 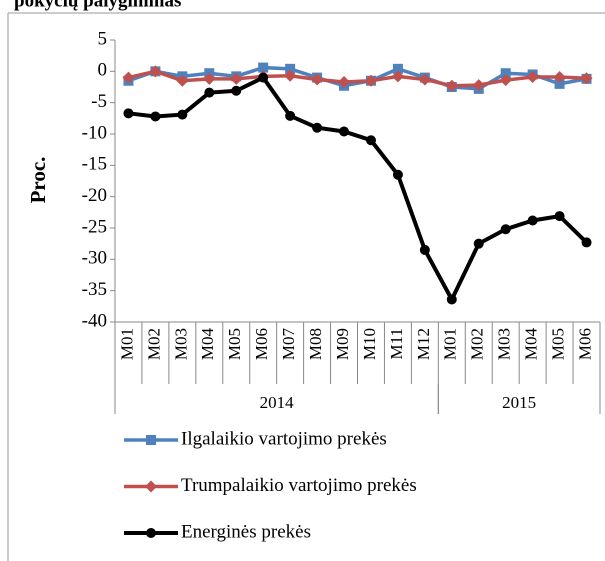 I want to click on y-tick-label: -25, so click(x=94, y=226).